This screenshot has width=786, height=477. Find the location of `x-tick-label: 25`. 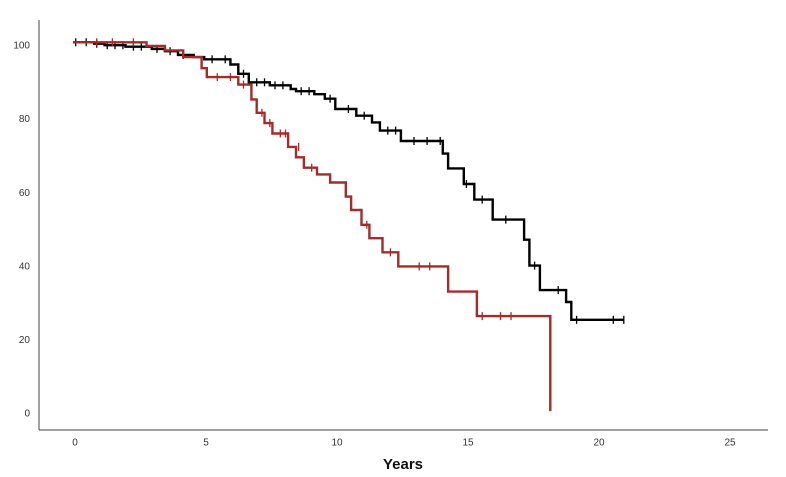

x-tick-label: 25 is located at coordinates (730, 443).